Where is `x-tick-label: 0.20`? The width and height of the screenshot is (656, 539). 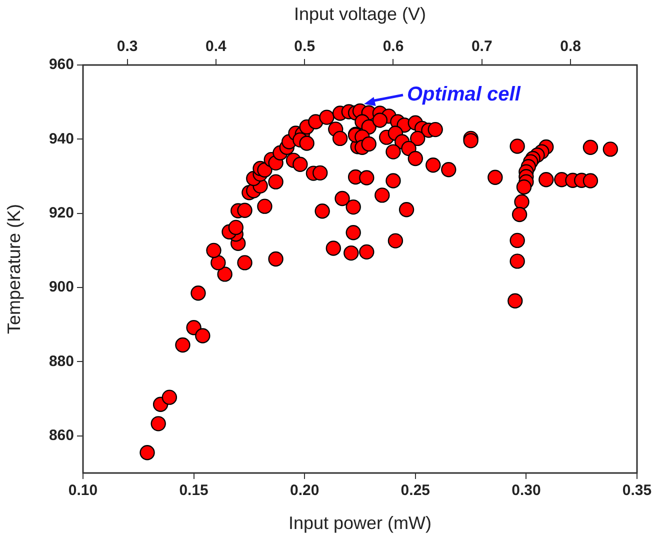 x-tick-label: 0.20 is located at coordinates (305, 491).